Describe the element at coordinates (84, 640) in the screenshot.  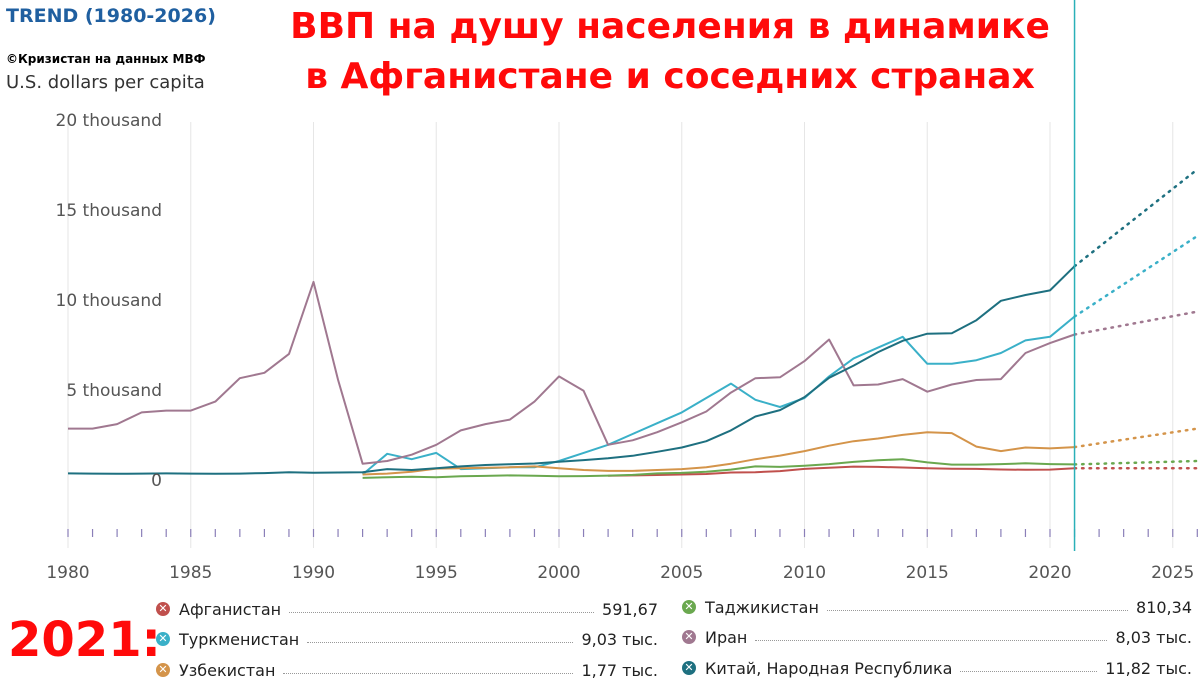
I see `legend-year-label: 2021:` at that location.